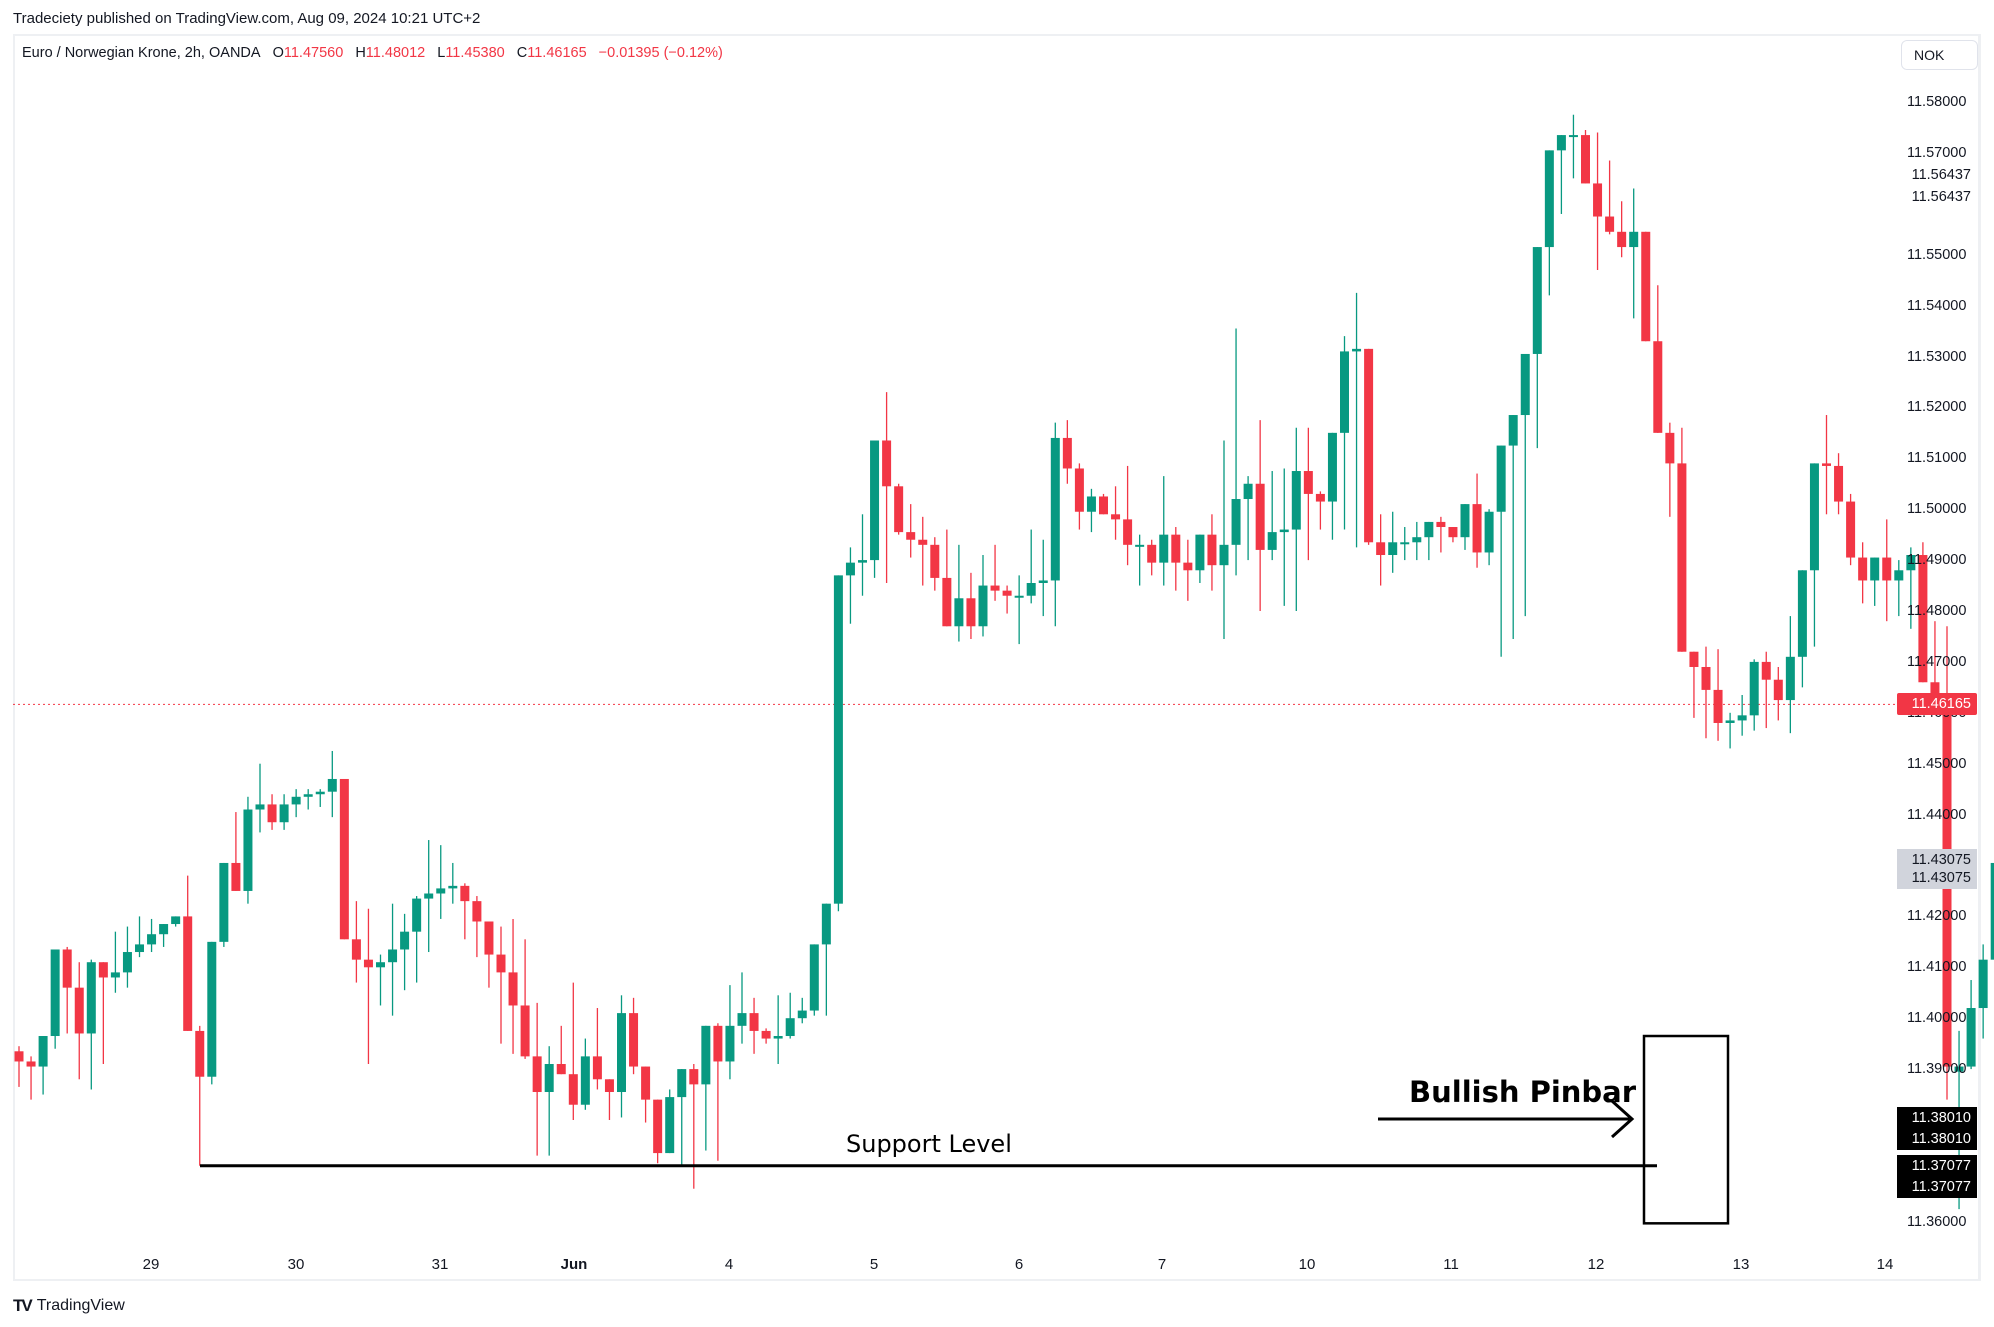 Image resolution: width=1994 pixels, height=1327 pixels. What do you see at coordinates (1937, 509) in the screenshot?
I see `price-tick-label: 11.50000` at bounding box center [1937, 509].